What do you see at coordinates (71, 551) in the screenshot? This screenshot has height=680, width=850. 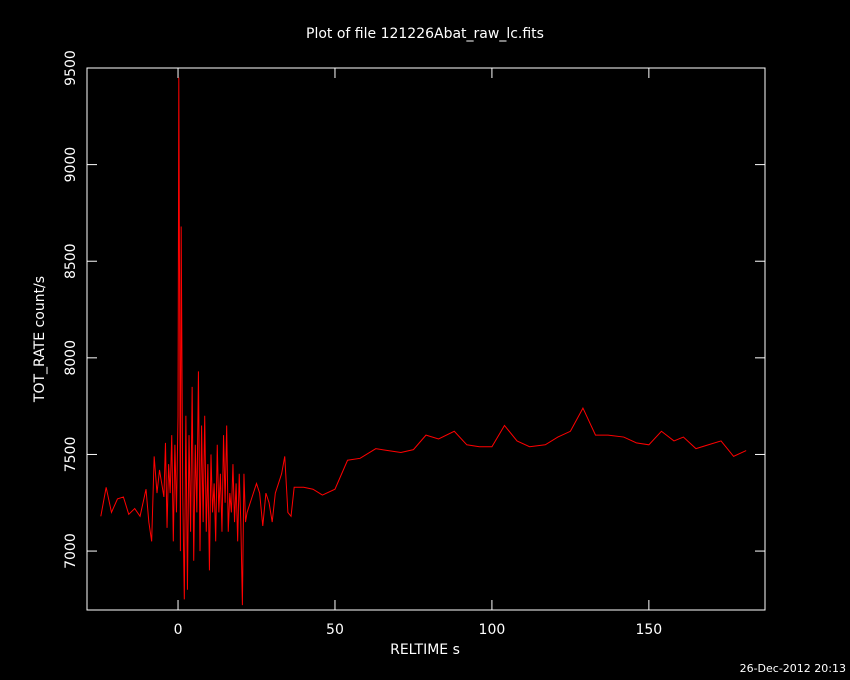 I see `y-tick-label: 7000` at bounding box center [71, 551].